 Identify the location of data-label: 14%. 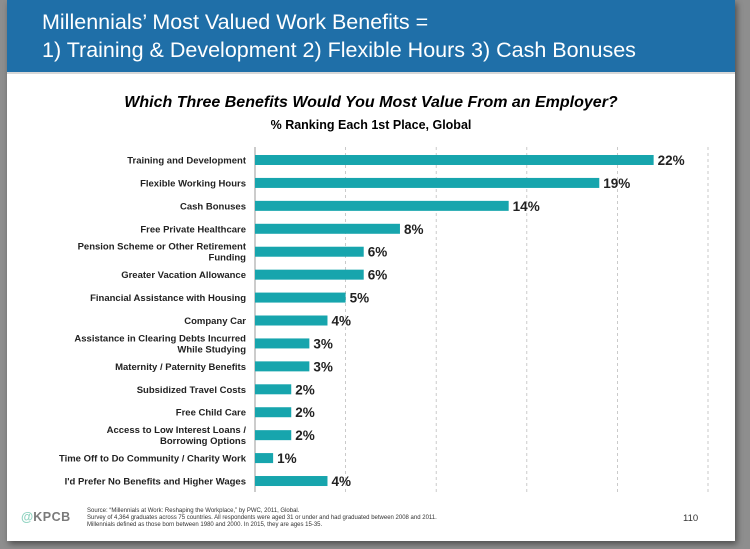
(526, 206).